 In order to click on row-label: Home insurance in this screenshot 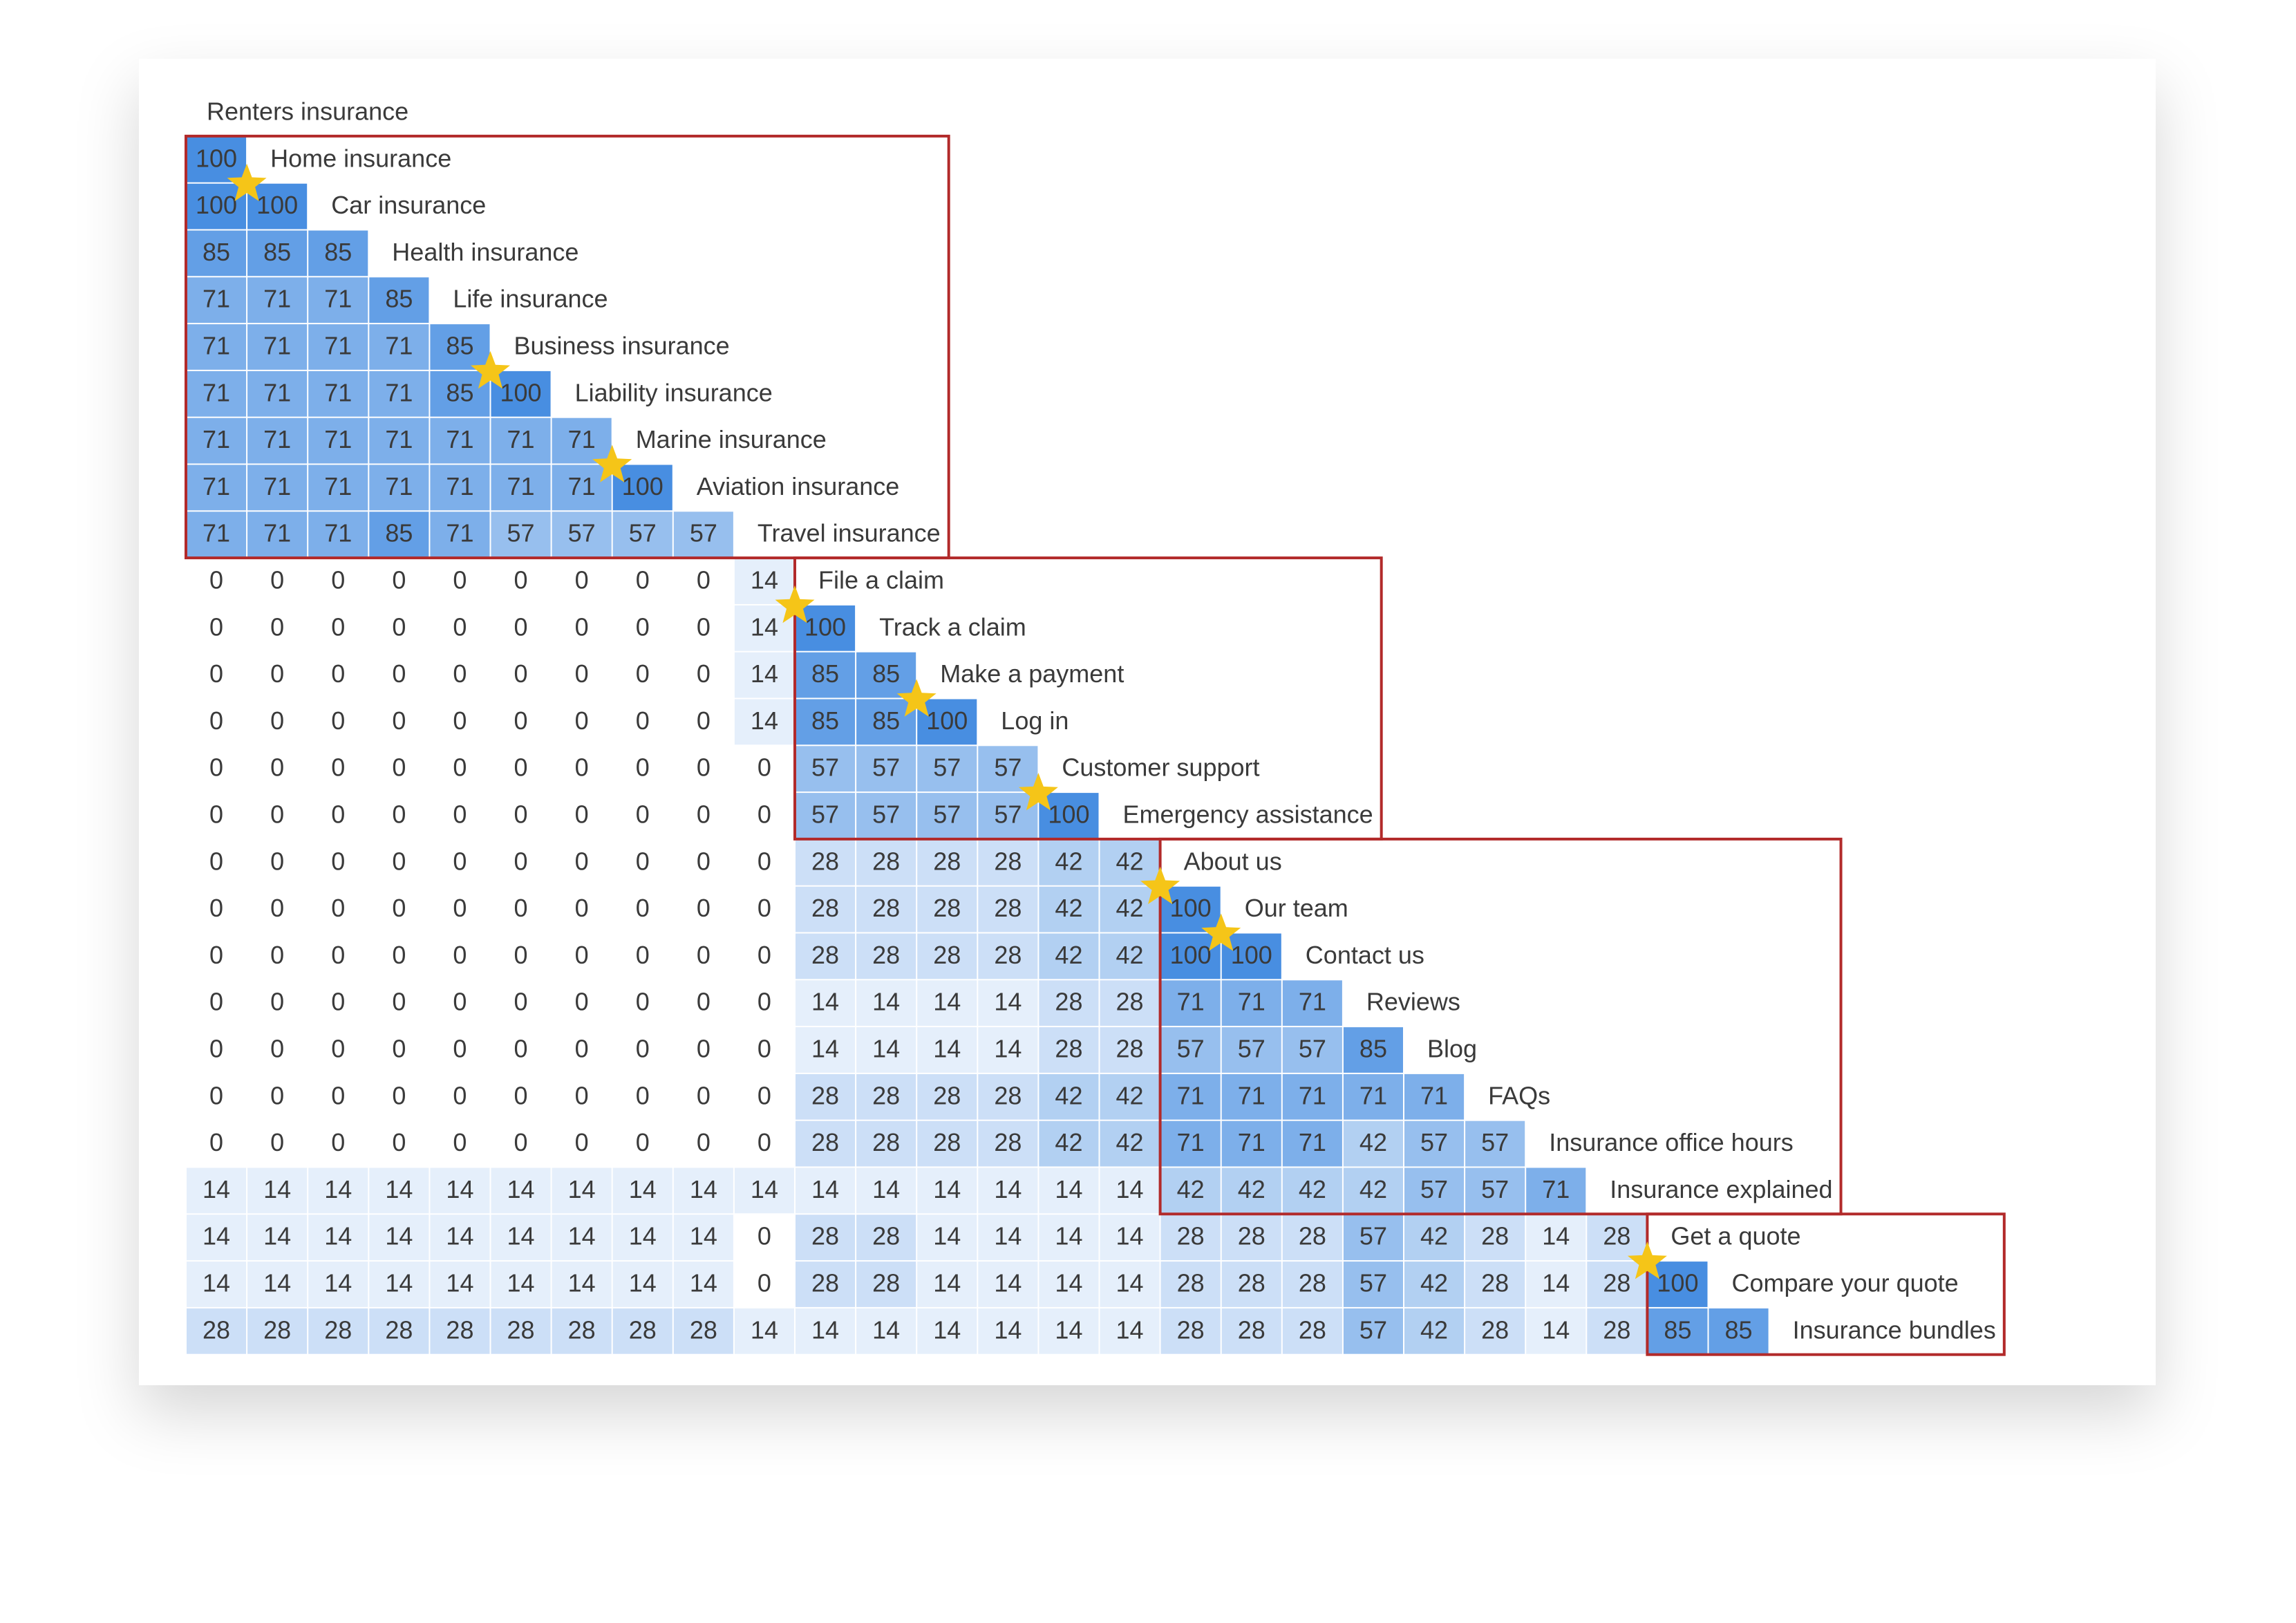, I will do `click(361, 158)`.